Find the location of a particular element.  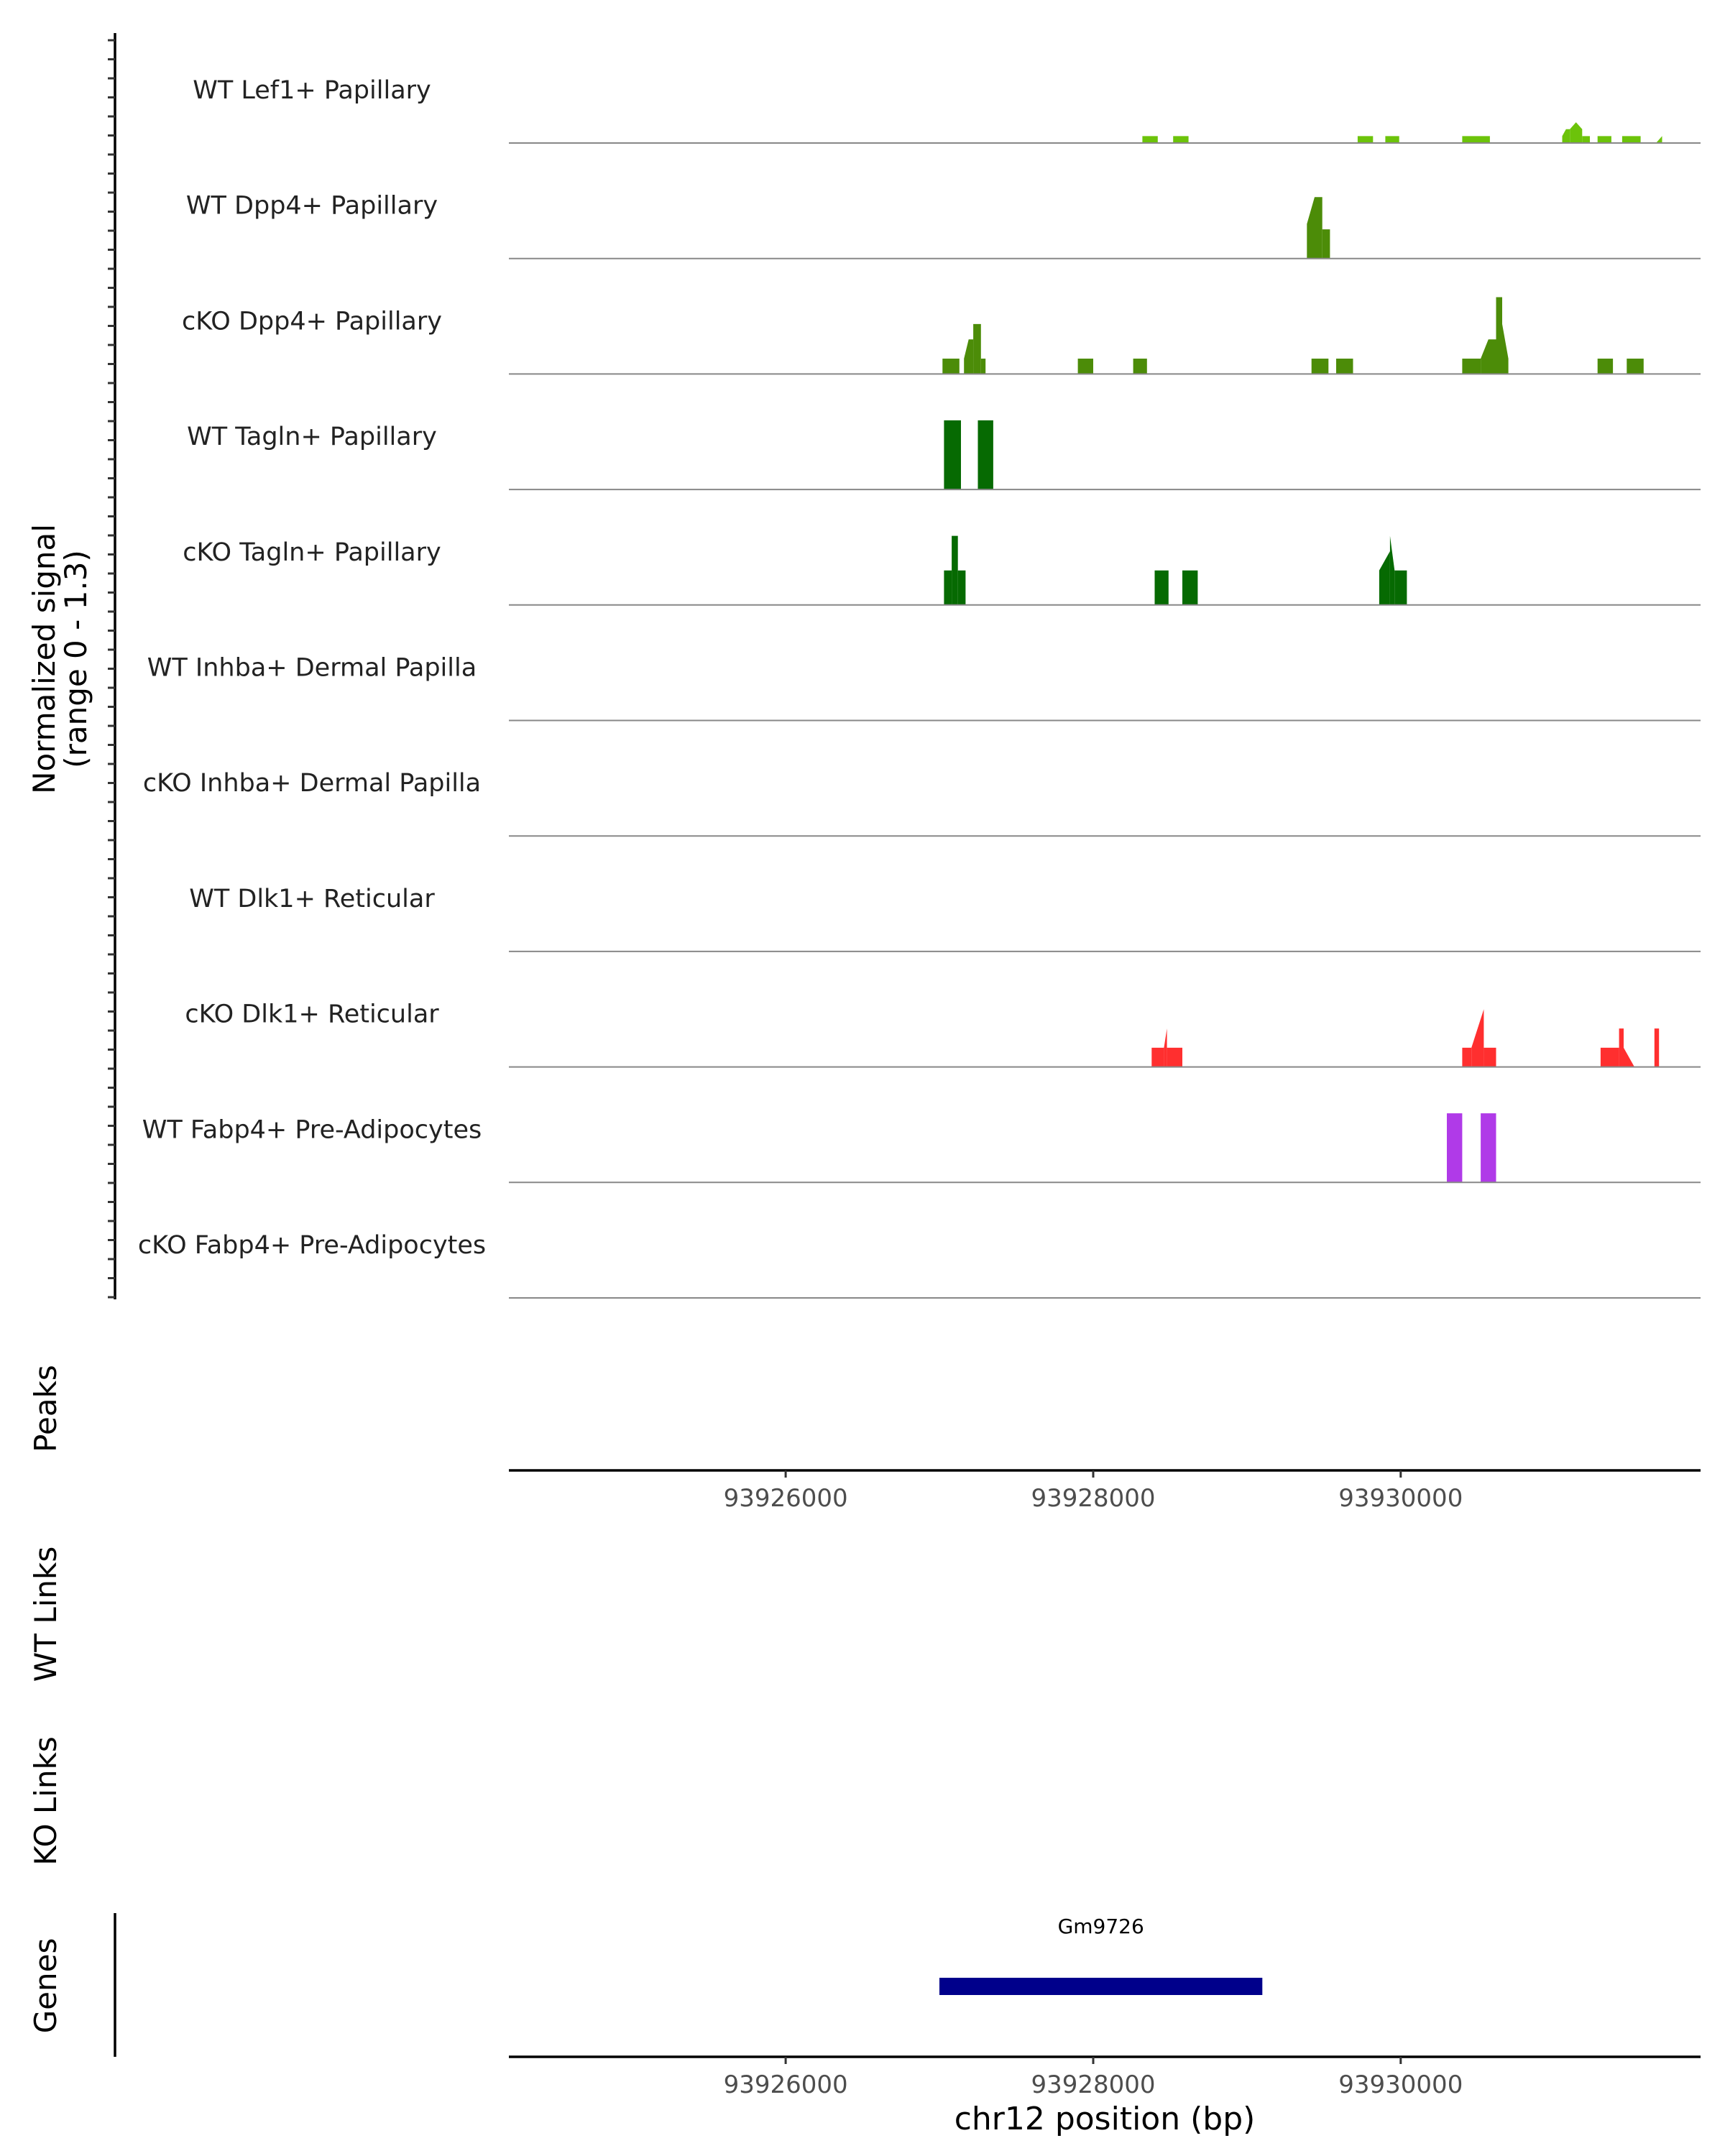

track-label: cKO Dpp4+ Papillary is located at coordinates (312, 321).